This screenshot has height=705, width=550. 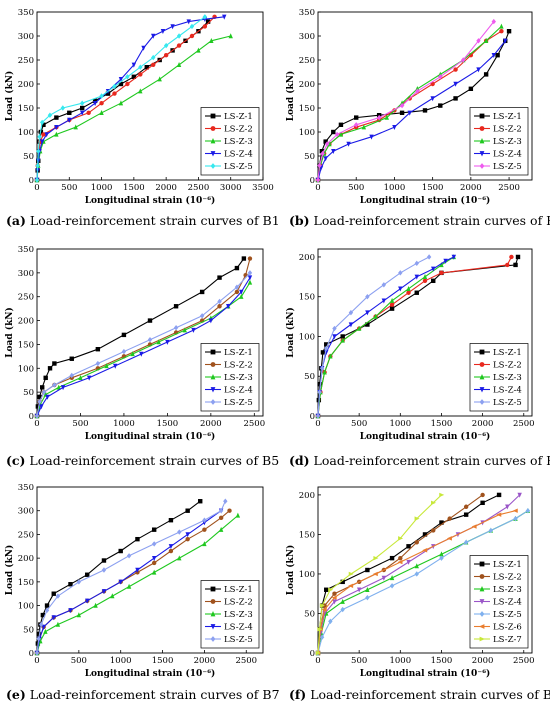 What do you see at coordinates (238, 353) in the screenshot?
I see `legend-label: LS-Z-1` at bounding box center [238, 353].